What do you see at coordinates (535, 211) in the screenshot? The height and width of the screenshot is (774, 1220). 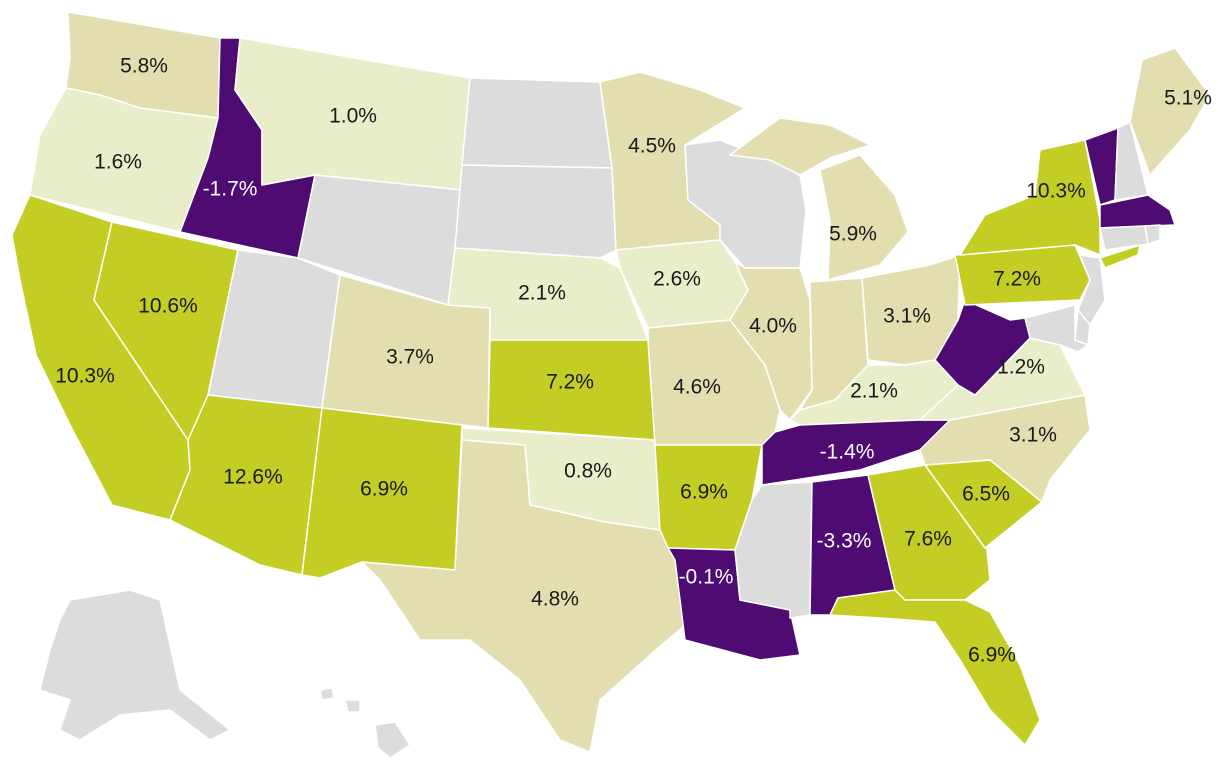 I see `state-sd` at bounding box center [535, 211].